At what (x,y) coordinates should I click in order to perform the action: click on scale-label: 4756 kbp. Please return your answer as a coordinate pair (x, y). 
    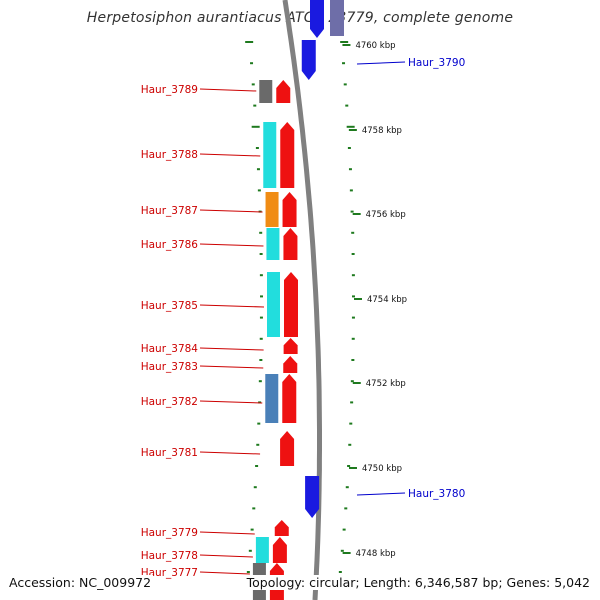
    Looking at the image, I should click on (386, 215).